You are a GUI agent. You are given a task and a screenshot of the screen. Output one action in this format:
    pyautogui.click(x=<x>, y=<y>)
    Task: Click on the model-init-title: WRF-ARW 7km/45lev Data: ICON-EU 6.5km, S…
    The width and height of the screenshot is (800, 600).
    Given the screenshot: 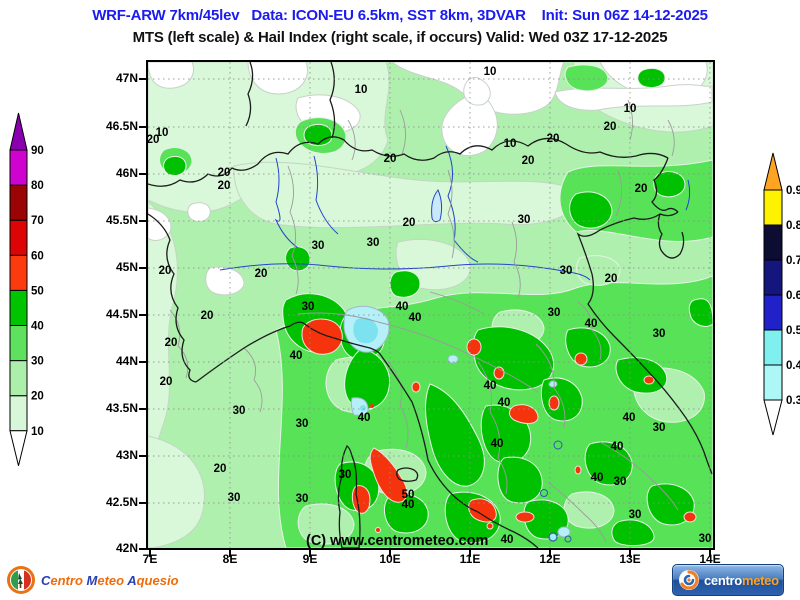 What is the action you would take?
    pyautogui.click(x=400, y=15)
    